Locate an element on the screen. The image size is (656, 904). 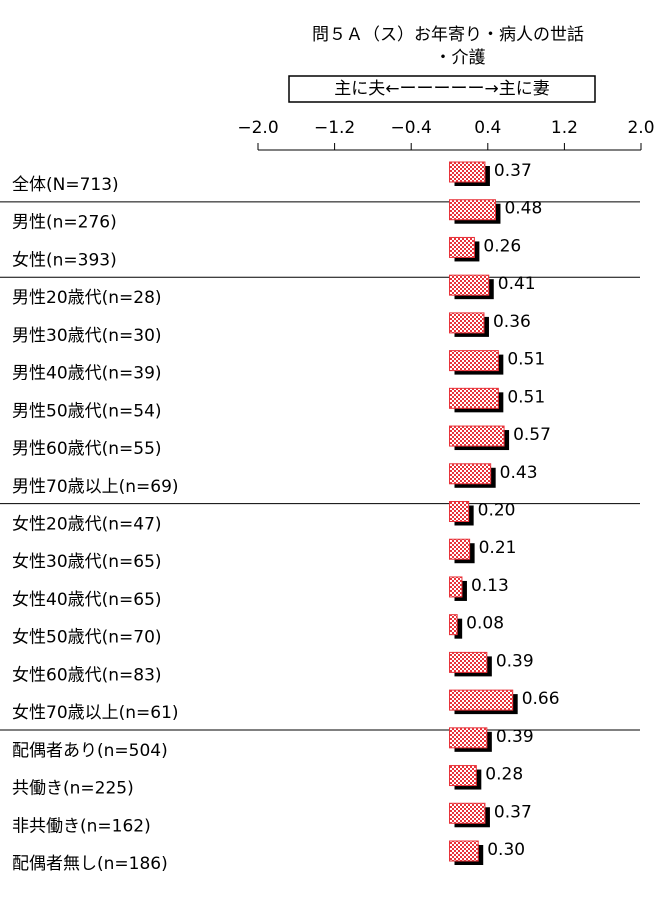
category-label: 男性60歳代(n=55) is located at coordinates (87, 449).